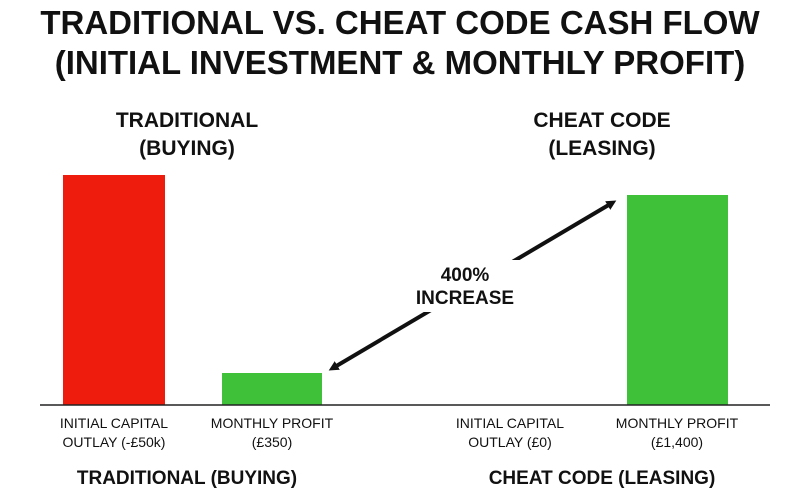  I want to click on annotation: INCREASE, so click(465, 298).